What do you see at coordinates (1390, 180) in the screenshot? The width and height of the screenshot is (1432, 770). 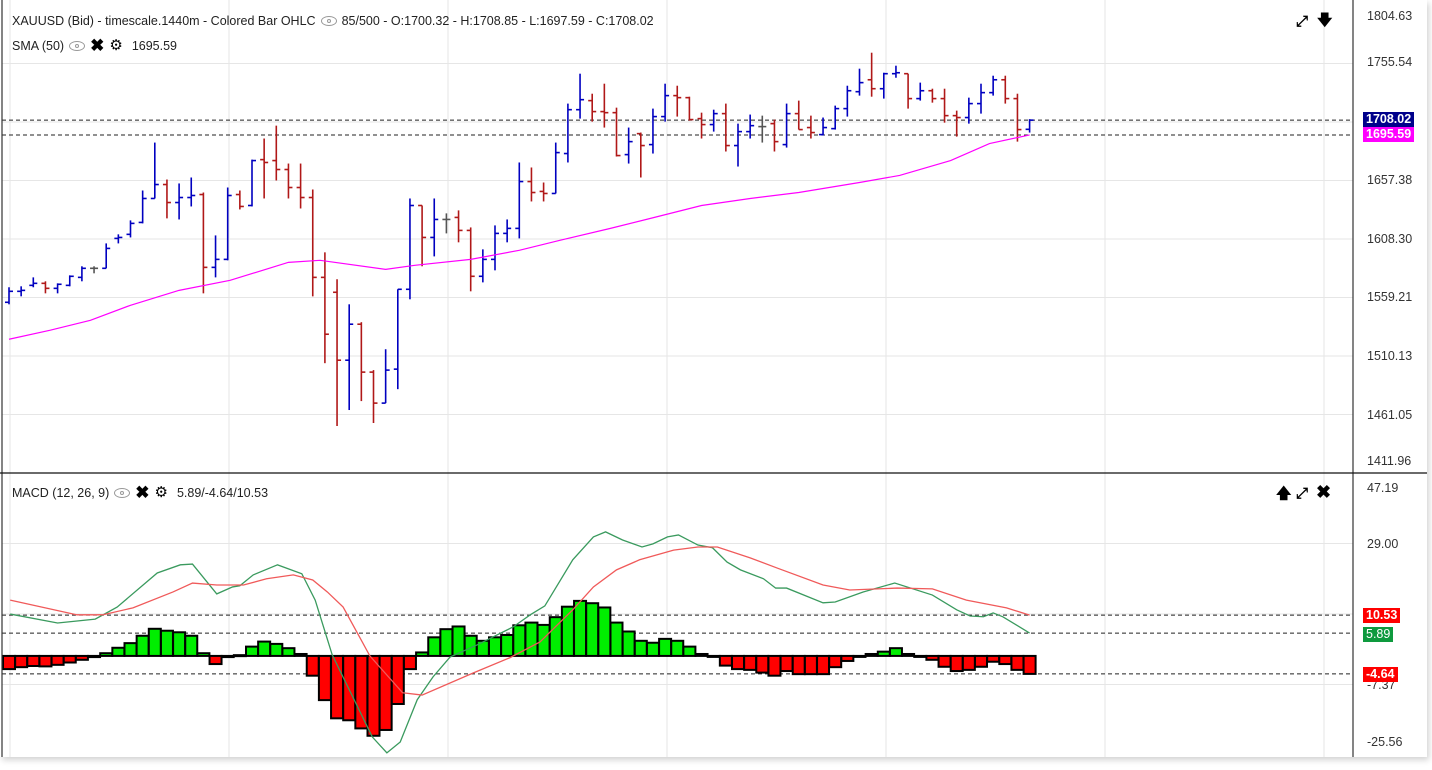 I see `price-axis-label: 1657.38` at bounding box center [1390, 180].